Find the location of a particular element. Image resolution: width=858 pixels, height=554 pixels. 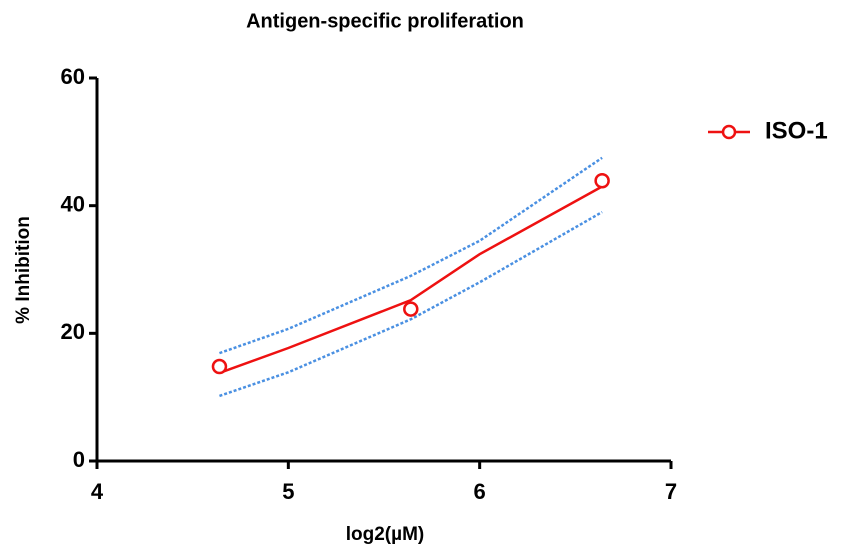

y-tick-label: 60 is located at coordinates (73, 76).